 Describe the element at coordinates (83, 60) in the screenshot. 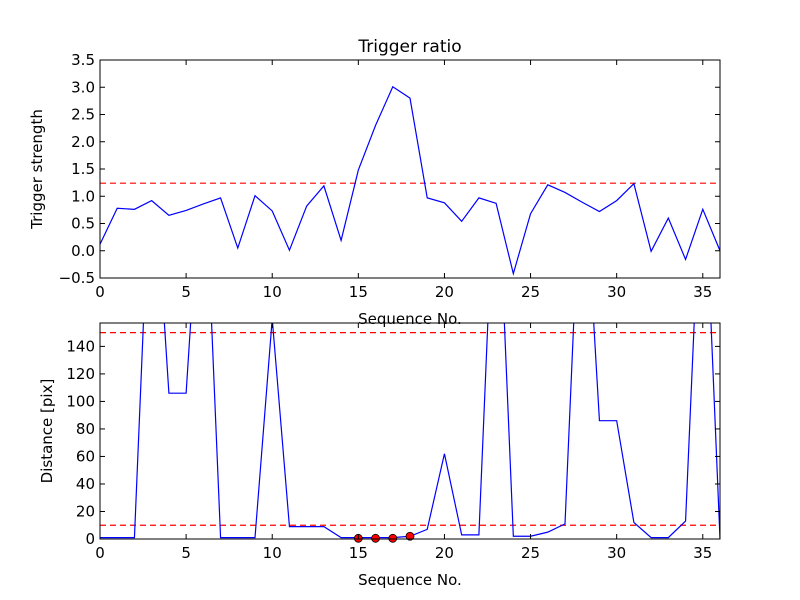

I see `y-tick-label: 3.5` at that location.